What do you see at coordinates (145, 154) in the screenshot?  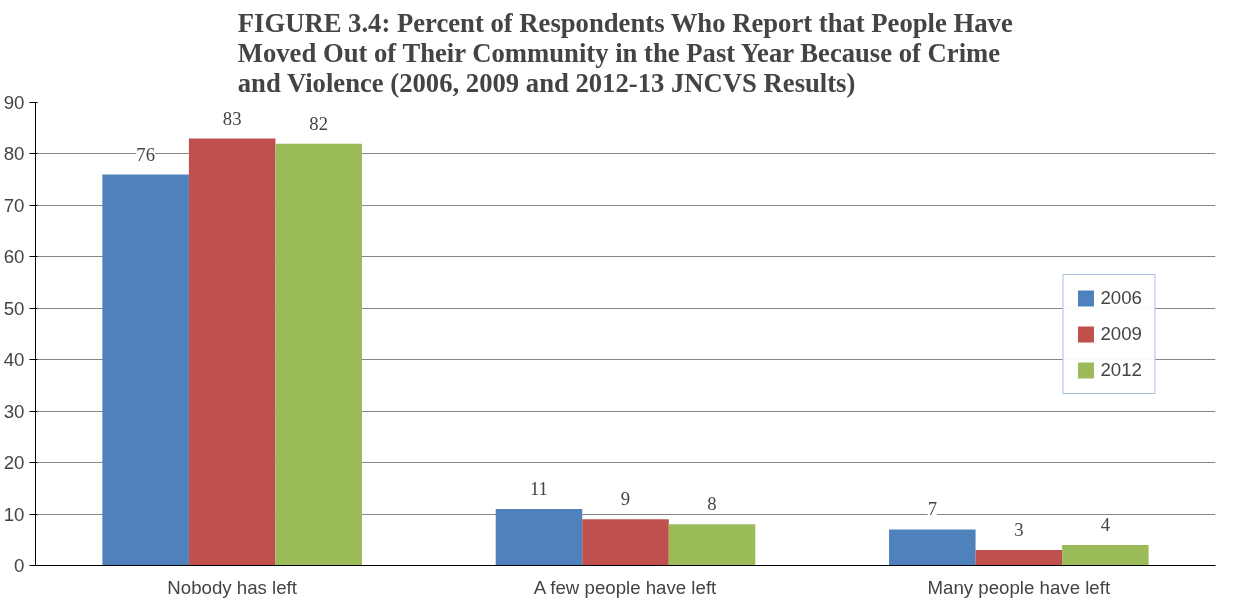 I see `data-label: 76` at bounding box center [145, 154].